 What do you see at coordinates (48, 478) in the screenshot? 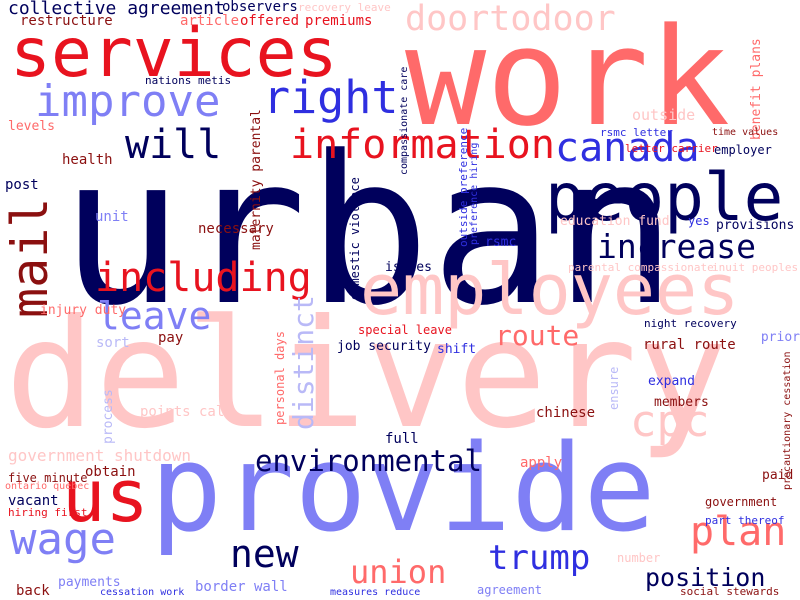
I see `word-five-minute: five minute` at bounding box center [48, 478].